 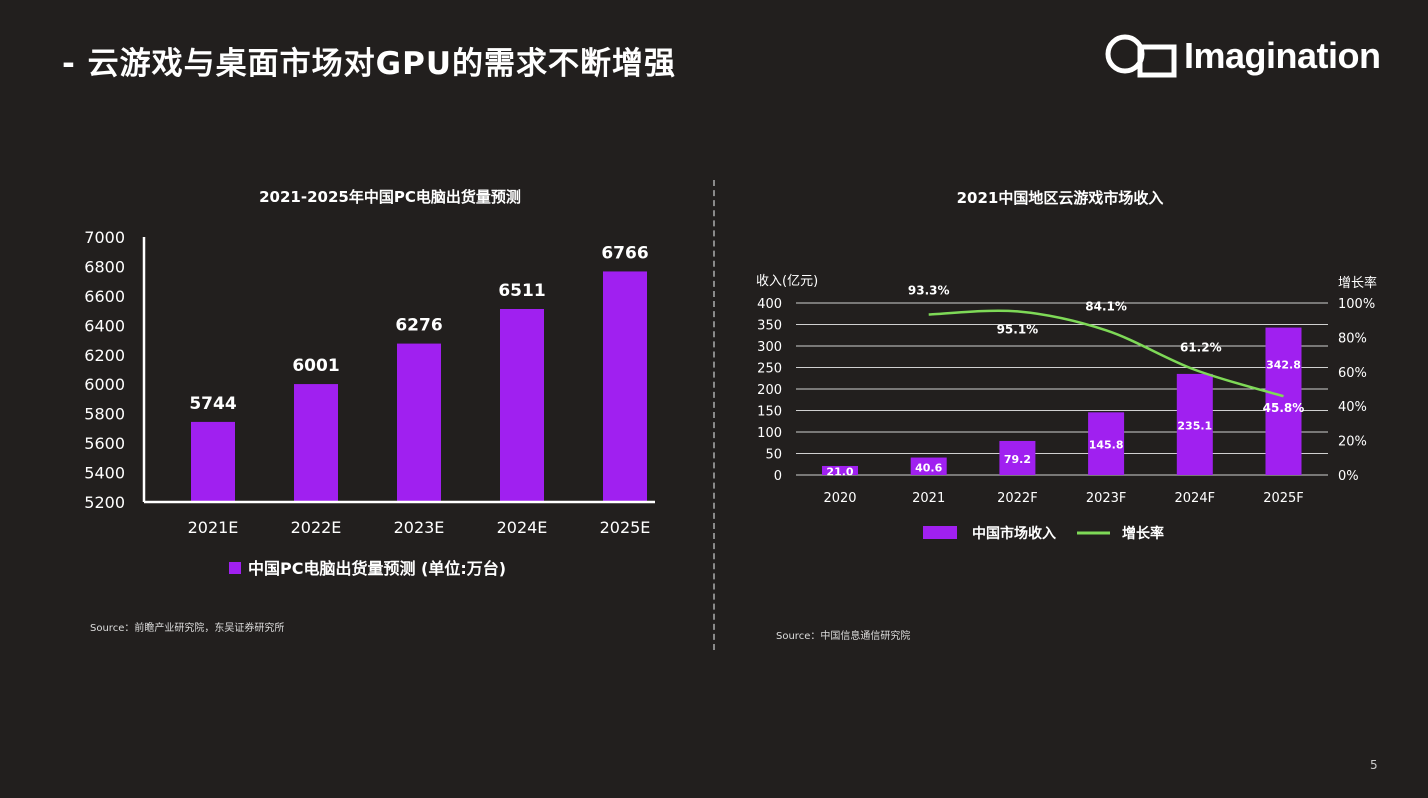 What do you see at coordinates (625, 527) in the screenshot?
I see `x-tick-label: 2025E` at bounding box center [625, 527].